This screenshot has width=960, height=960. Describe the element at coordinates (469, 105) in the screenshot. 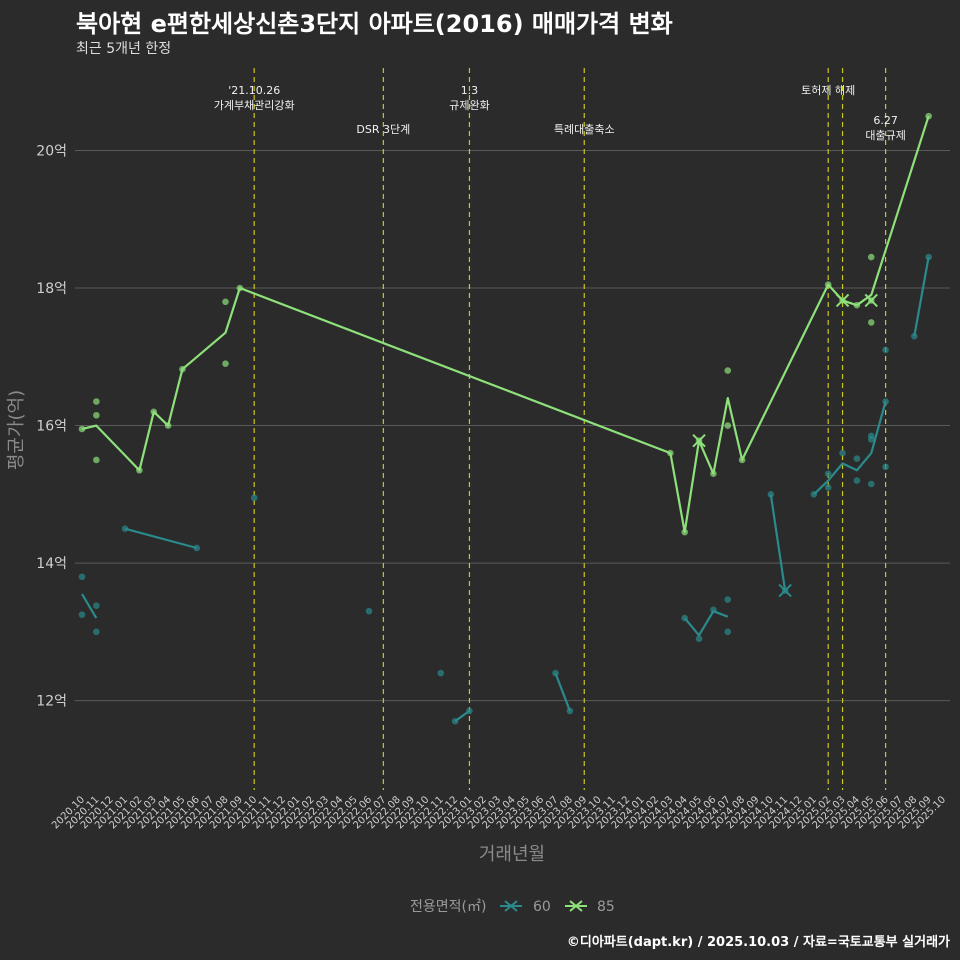

I see `event-label: 규제완화` at that location.